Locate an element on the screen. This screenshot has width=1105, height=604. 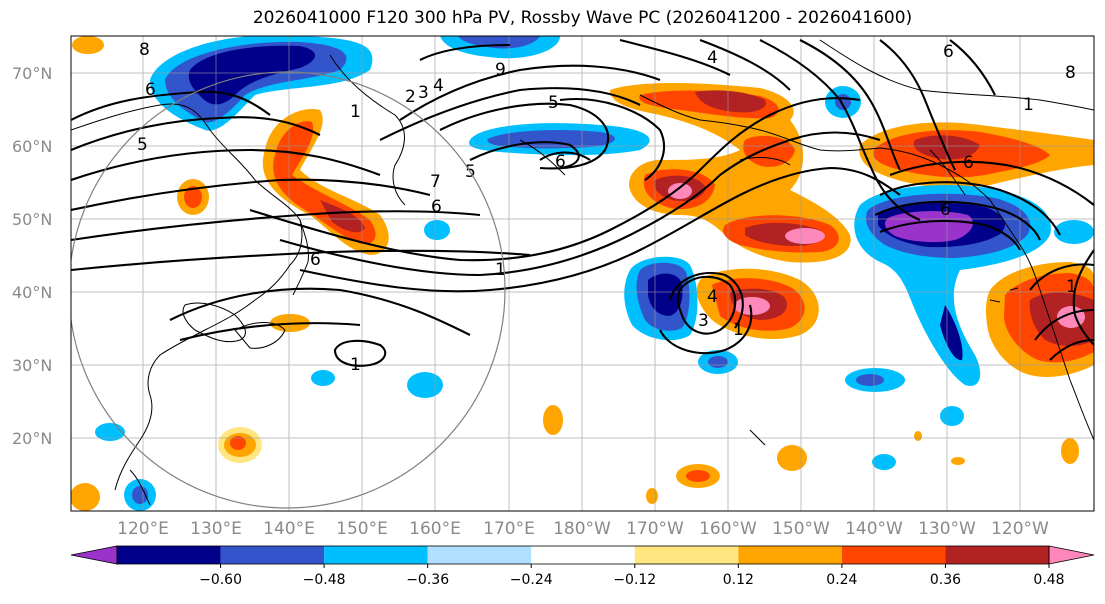
colorbar-tick-label: −0.48 is located at coordinates (324, 580).